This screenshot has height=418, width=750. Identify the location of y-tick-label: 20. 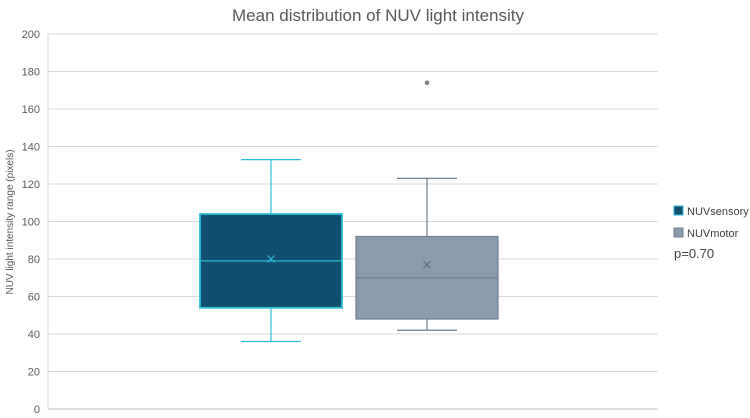
(34, 373).